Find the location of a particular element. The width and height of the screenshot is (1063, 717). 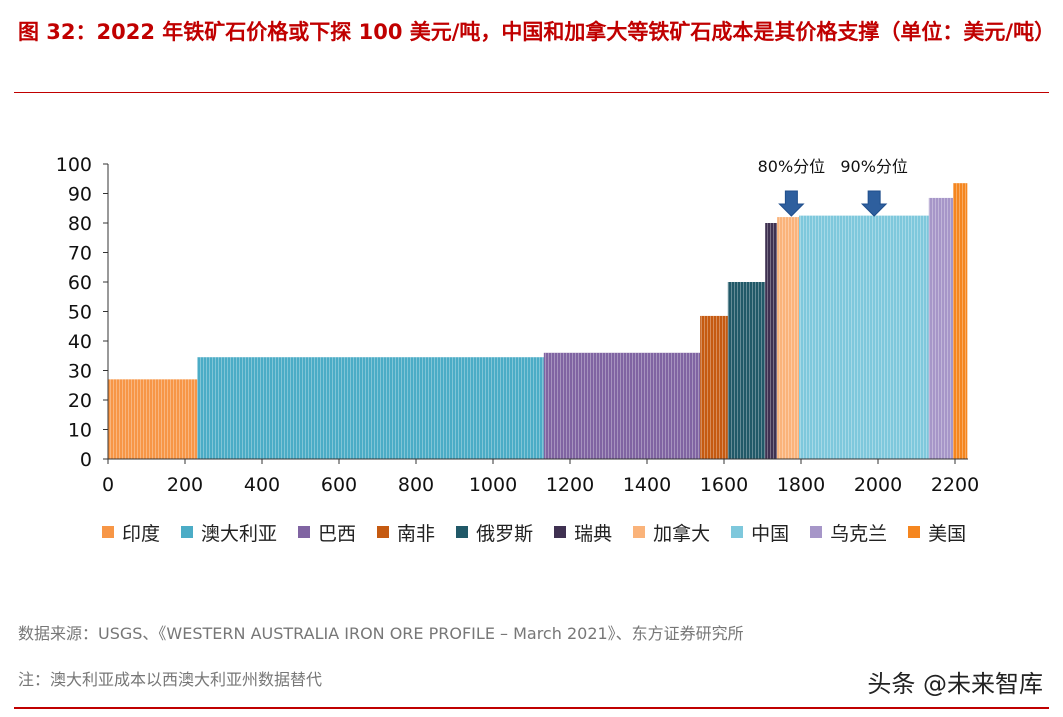

y-tick-label: 30 is located at coordinates (80, 372).